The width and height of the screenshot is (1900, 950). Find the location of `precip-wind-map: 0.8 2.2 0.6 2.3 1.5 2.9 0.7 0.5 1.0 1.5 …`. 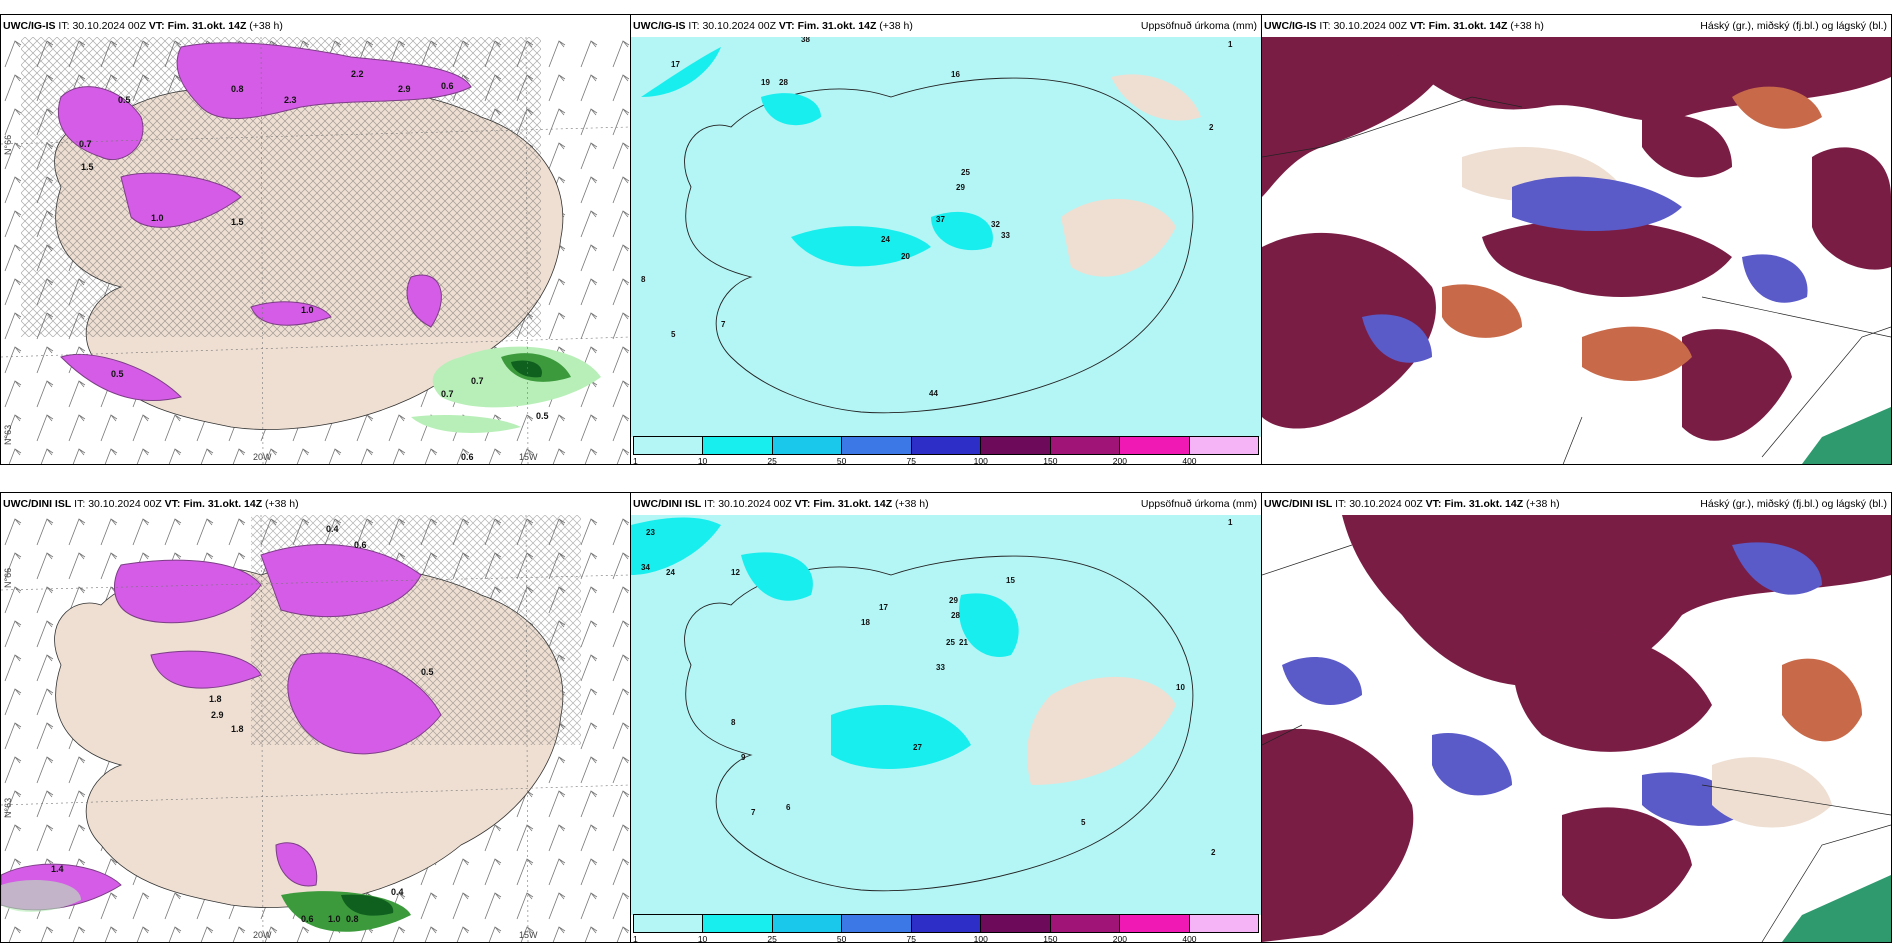

precip-wind-map: 0.8 2.2 0.6 2.3 1.5 2.9 0.7 0.5 1.0 1.5 … is located at coordinates (315, 250).